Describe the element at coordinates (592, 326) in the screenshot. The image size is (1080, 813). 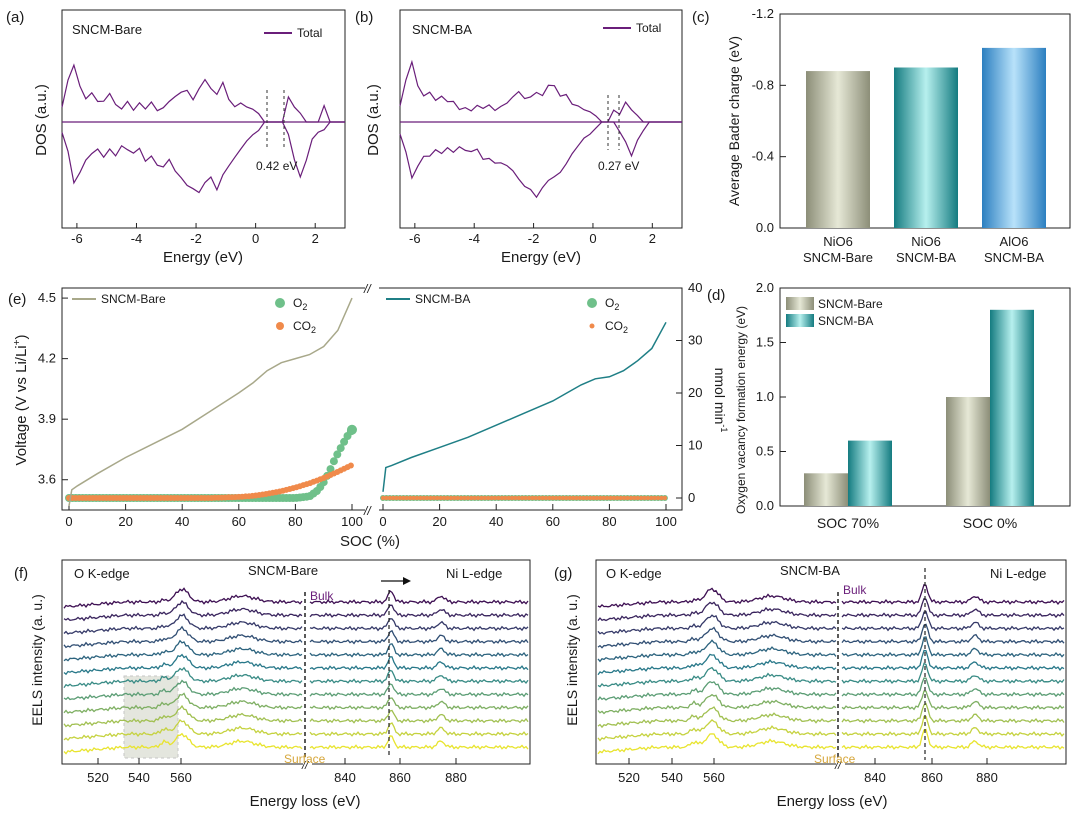
I see `panel-e-legend-co2-marker-ba` at that location.